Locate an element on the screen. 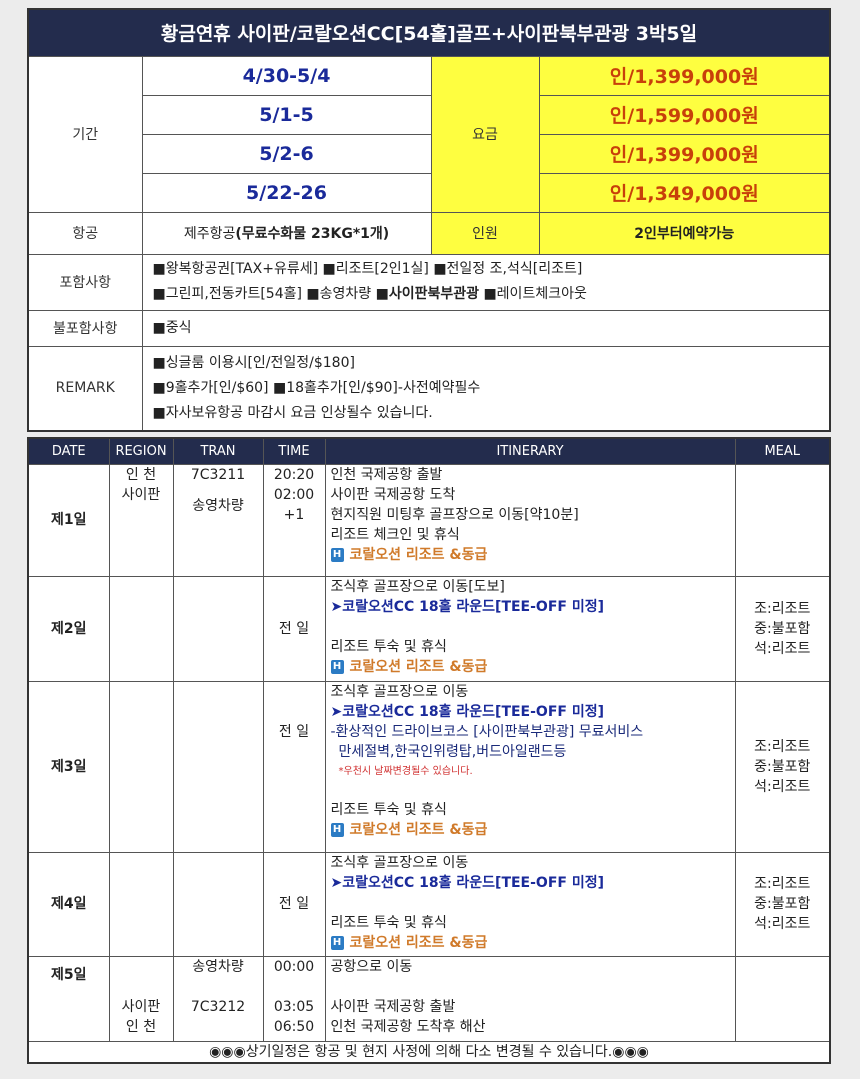  flight: 7C3211 is located at coordinates (218, 474).